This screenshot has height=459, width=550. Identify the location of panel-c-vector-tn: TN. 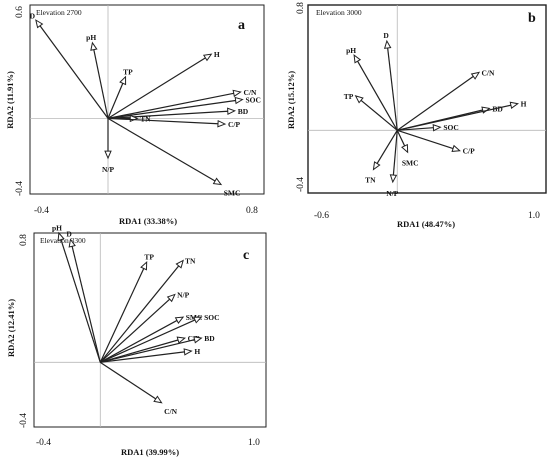
(147, 309).